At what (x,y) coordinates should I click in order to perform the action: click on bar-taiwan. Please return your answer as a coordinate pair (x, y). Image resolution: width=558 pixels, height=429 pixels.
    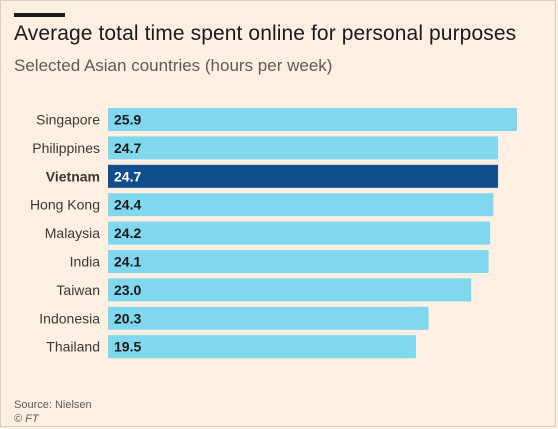
    Looking at the image, I should click on (290, 290).